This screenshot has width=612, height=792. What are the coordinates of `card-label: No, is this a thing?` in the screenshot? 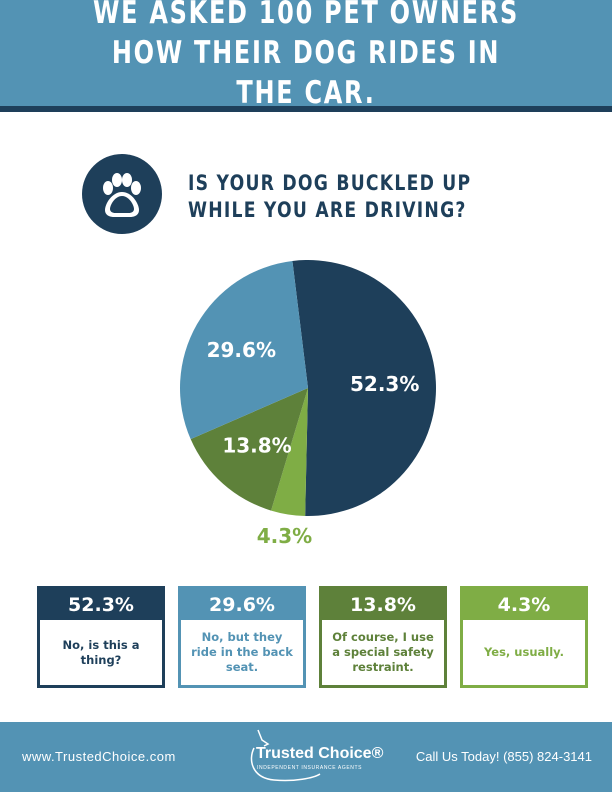 It's located at (101, 652).